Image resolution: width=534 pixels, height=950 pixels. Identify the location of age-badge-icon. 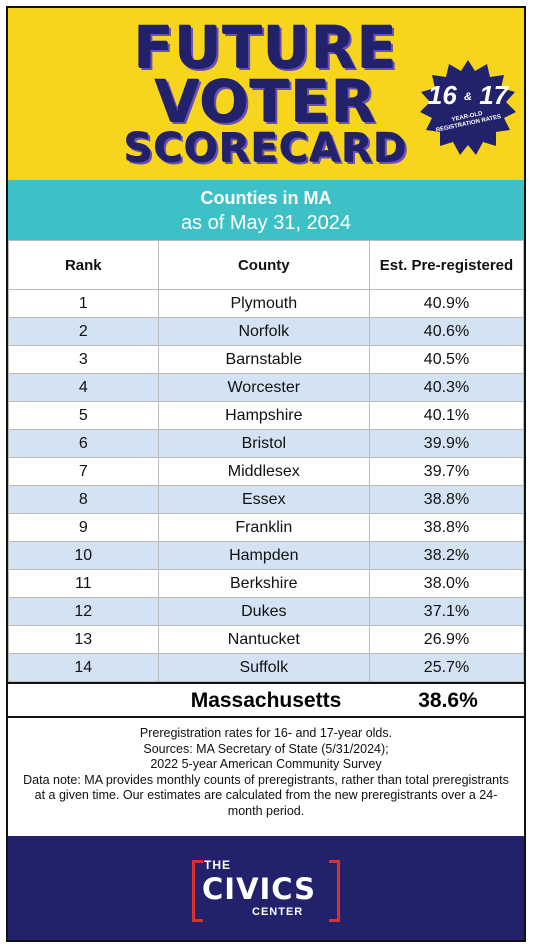
(468, 107).